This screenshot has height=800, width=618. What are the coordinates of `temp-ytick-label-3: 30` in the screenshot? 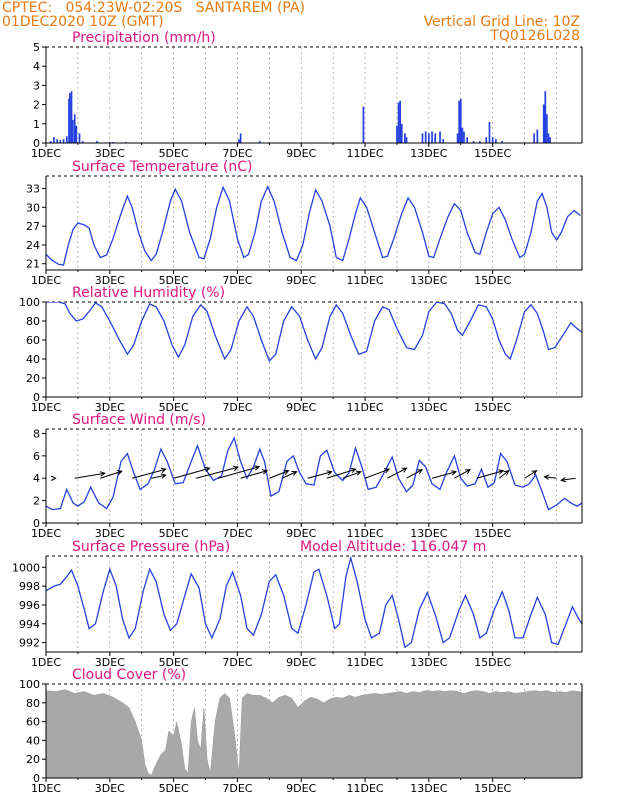 It's located at (33, 207).